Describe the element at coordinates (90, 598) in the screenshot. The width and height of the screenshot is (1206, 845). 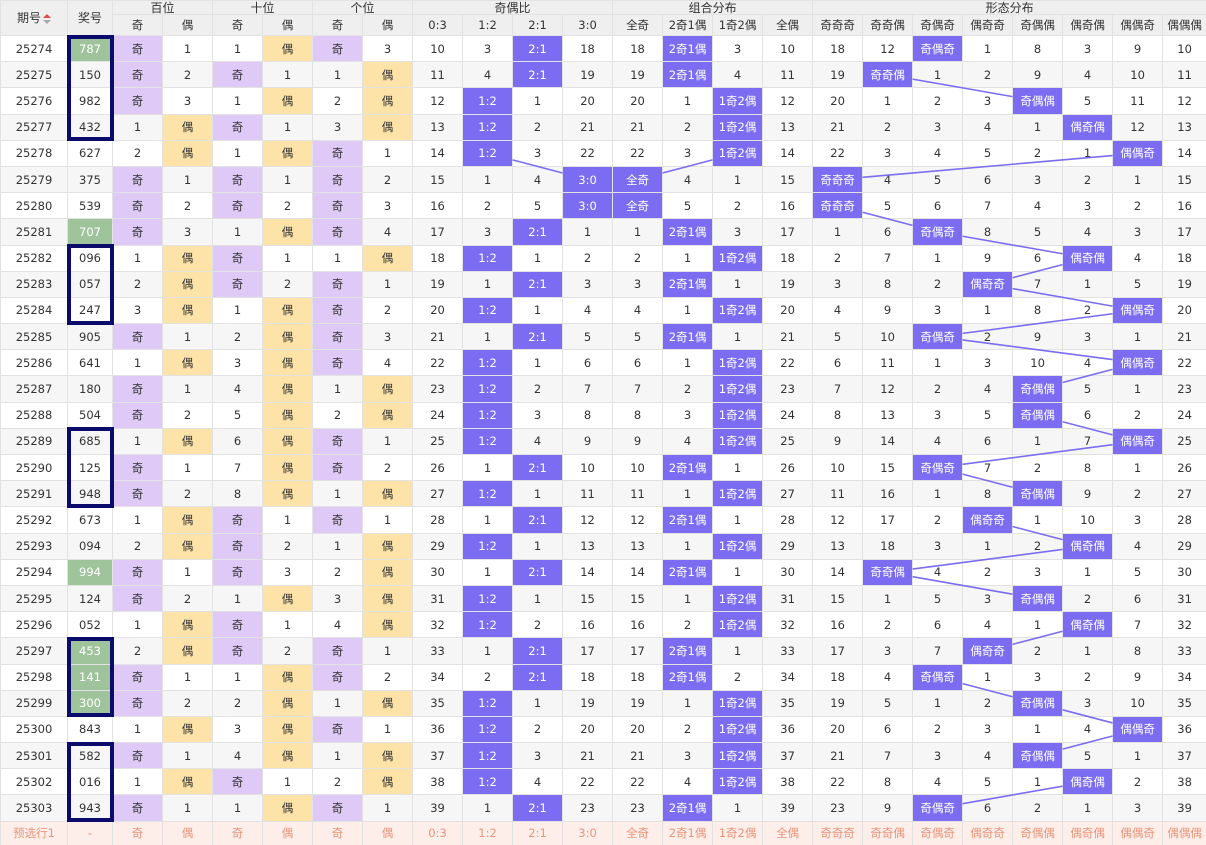
I see `number-cell: 124` at that location.